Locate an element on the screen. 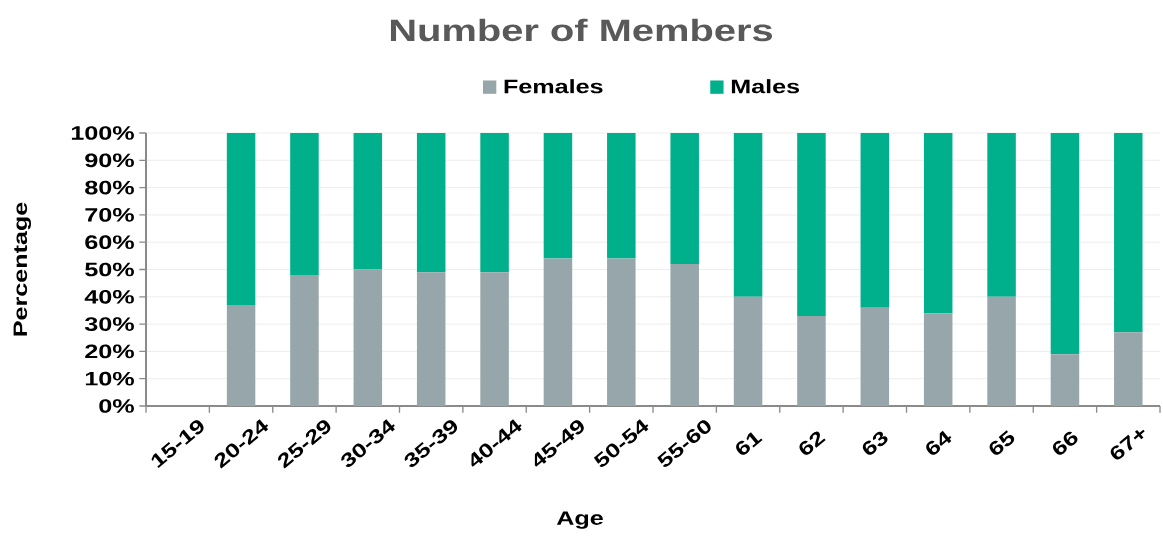 Image resolution: width=1163 pixels, height=544 pixels. y-tick-label: 80% is located at coordinates (109, 187).